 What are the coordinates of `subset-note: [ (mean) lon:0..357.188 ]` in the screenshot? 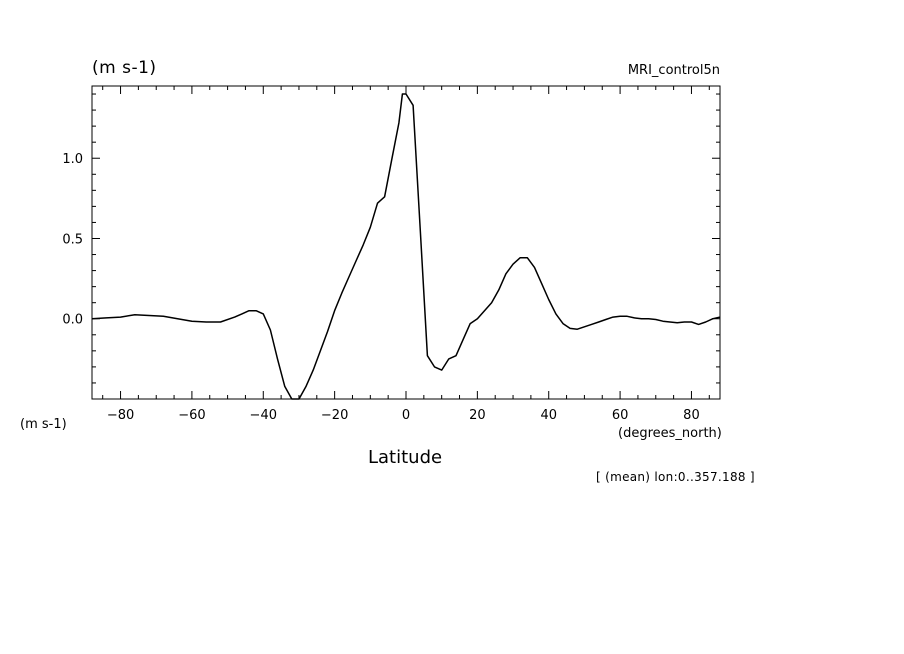 It's located at (675, 477).